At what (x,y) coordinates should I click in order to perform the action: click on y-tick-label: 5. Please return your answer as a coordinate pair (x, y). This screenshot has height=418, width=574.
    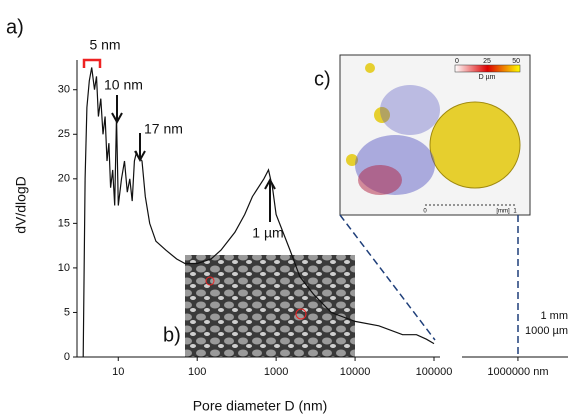
    Looking at the image, I should click on (67, 312).